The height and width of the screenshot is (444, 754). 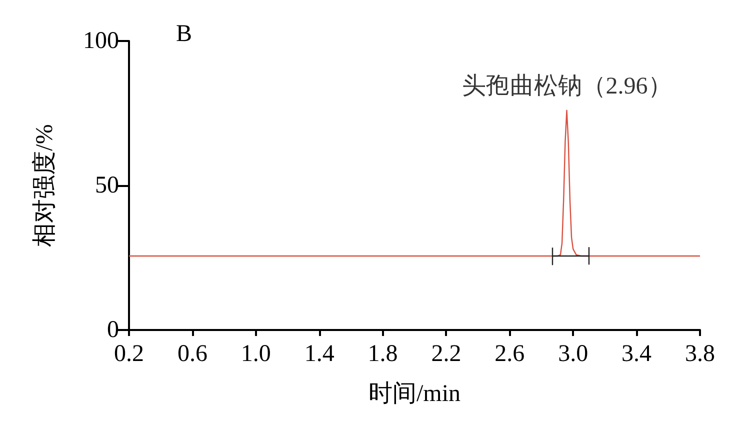 I want to click on annotation: B, so click(x=184, y=34).